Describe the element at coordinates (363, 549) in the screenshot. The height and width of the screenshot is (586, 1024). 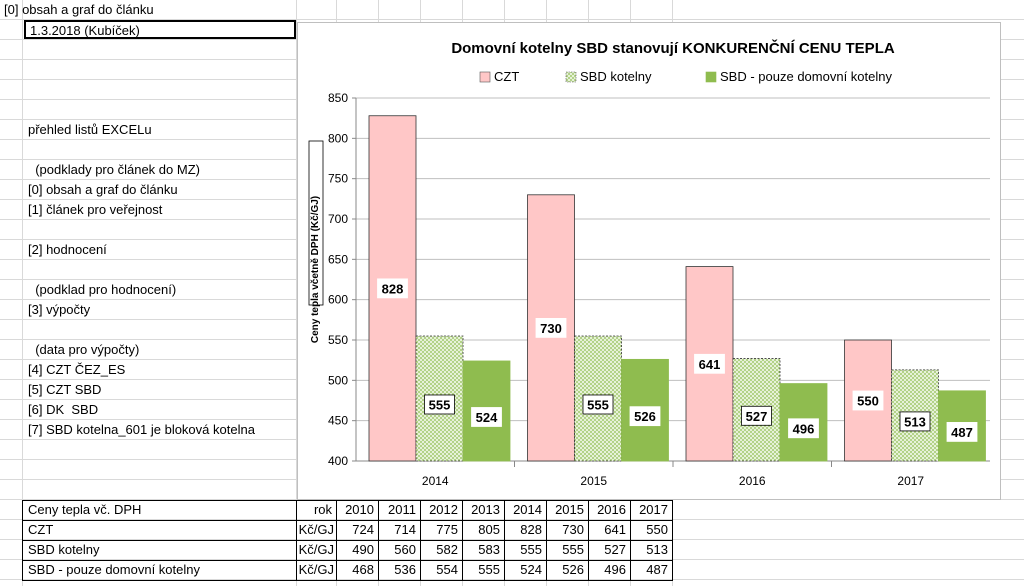
I see `table-cell: 490` at that location.